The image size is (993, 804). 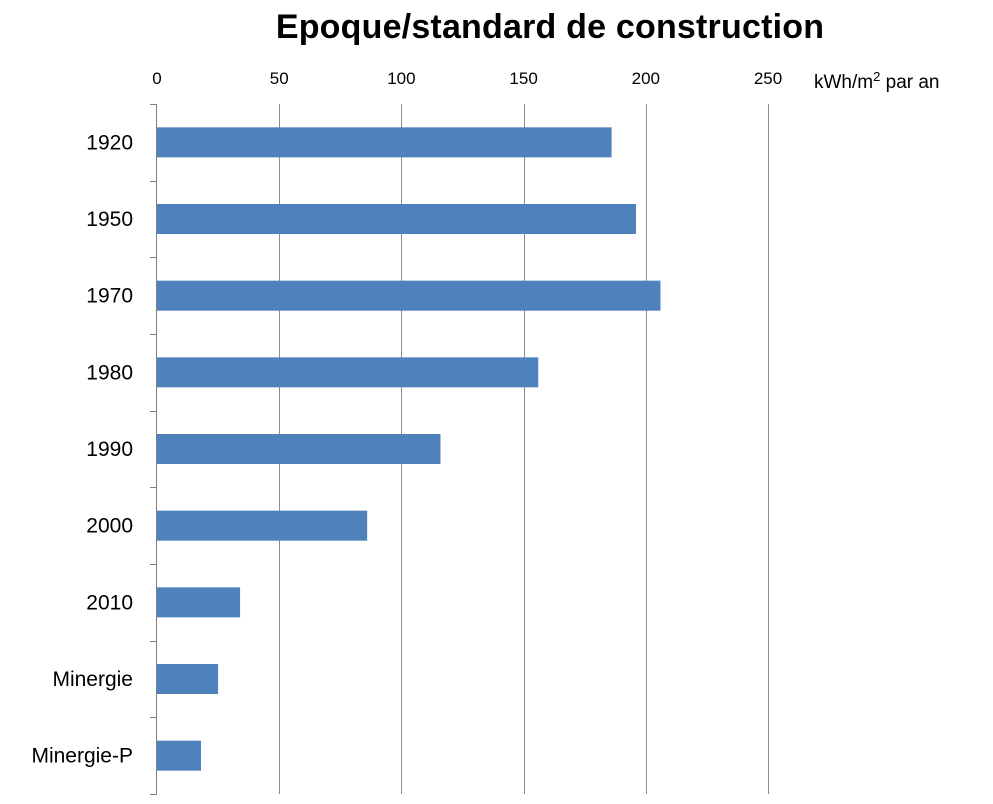 I want to click on x-axis-unit-label: kWh/m2 par an, so click(x=877, y=81).